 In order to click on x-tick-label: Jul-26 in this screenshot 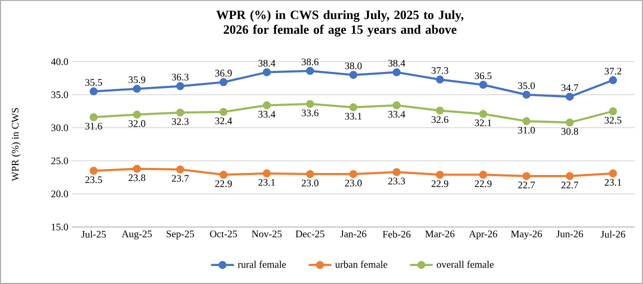, I will do `click(613, 234)`.